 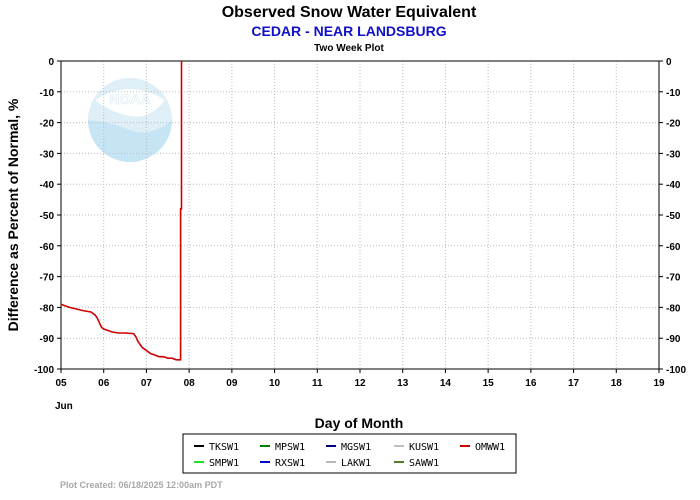 I want to click on y-tick-label-left: 0, so click(x=51, y=62).